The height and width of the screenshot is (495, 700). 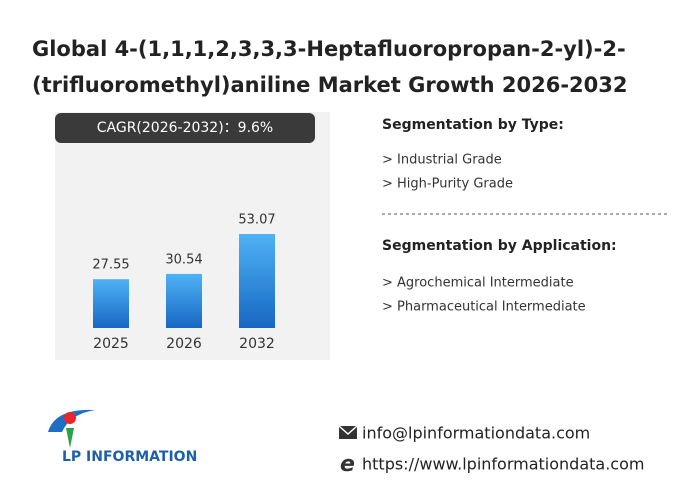 I want to click on segment-item: > High-Purity Grade, so click(x=447, y=184).